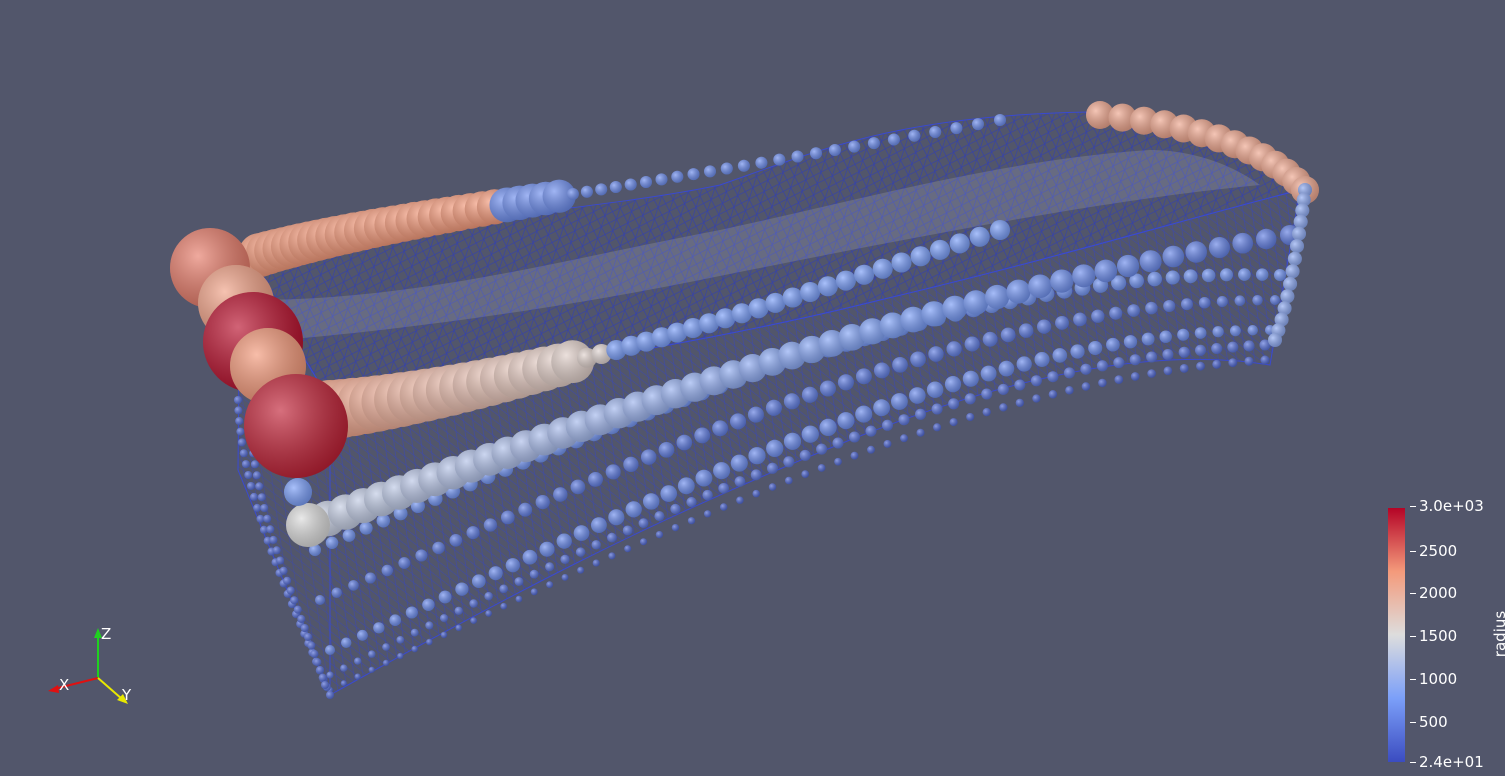 This screenshot has width=1505, height=776. What do you see at coordinates (64, 685) in the screenshot?
I see `x-axis-label: X` at bounding box center [64, 685].